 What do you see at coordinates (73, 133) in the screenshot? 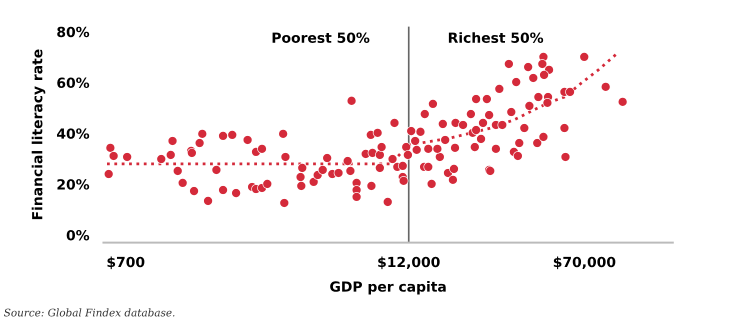
I see `y-tick-label: 40%` at bounding box center [73, 133].